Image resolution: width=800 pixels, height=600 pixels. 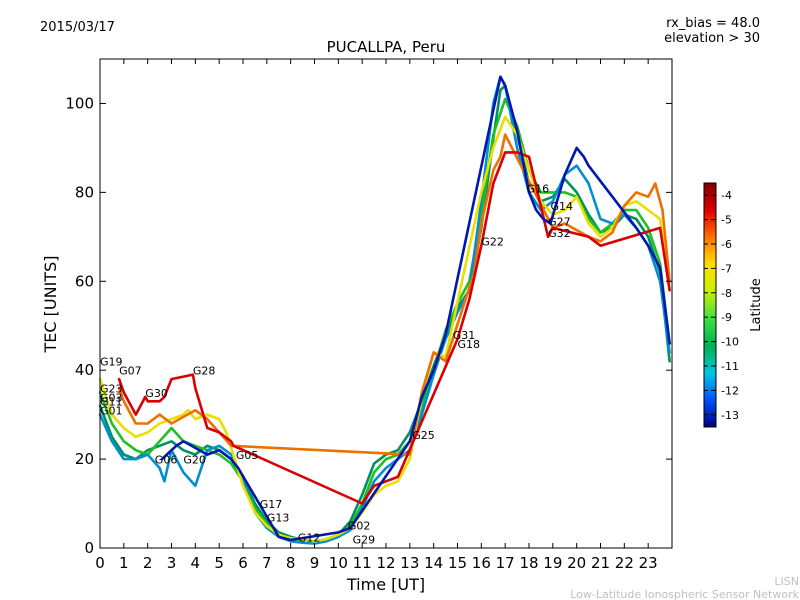 I want to click on satellite-label: G23, so click(x=111, y=388).